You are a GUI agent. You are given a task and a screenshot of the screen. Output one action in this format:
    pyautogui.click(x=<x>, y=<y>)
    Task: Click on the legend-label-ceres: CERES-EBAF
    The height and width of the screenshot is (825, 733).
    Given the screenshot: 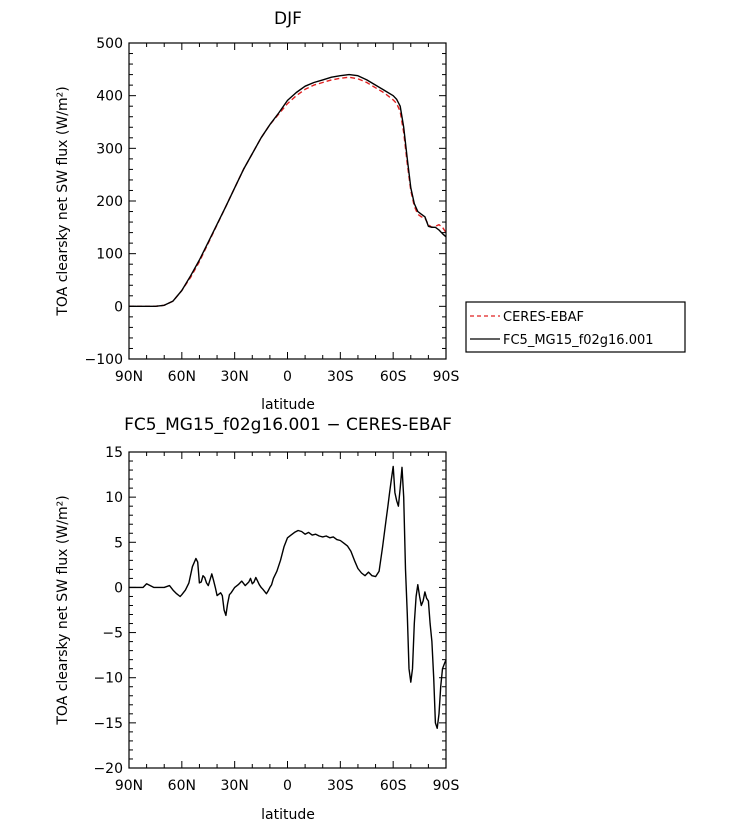 What is the action you would take?
    pyautogui.click(x=543, y=317)
    